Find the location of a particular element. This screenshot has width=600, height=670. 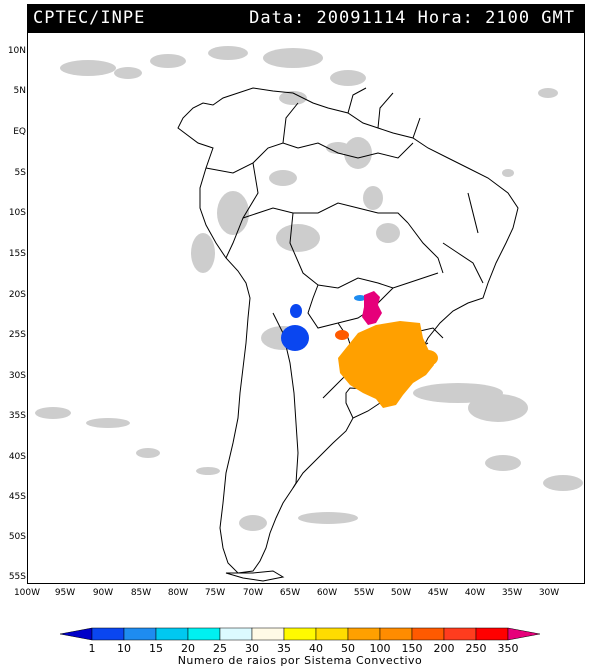

storm-blue-large is located at coordinates (295, 338).